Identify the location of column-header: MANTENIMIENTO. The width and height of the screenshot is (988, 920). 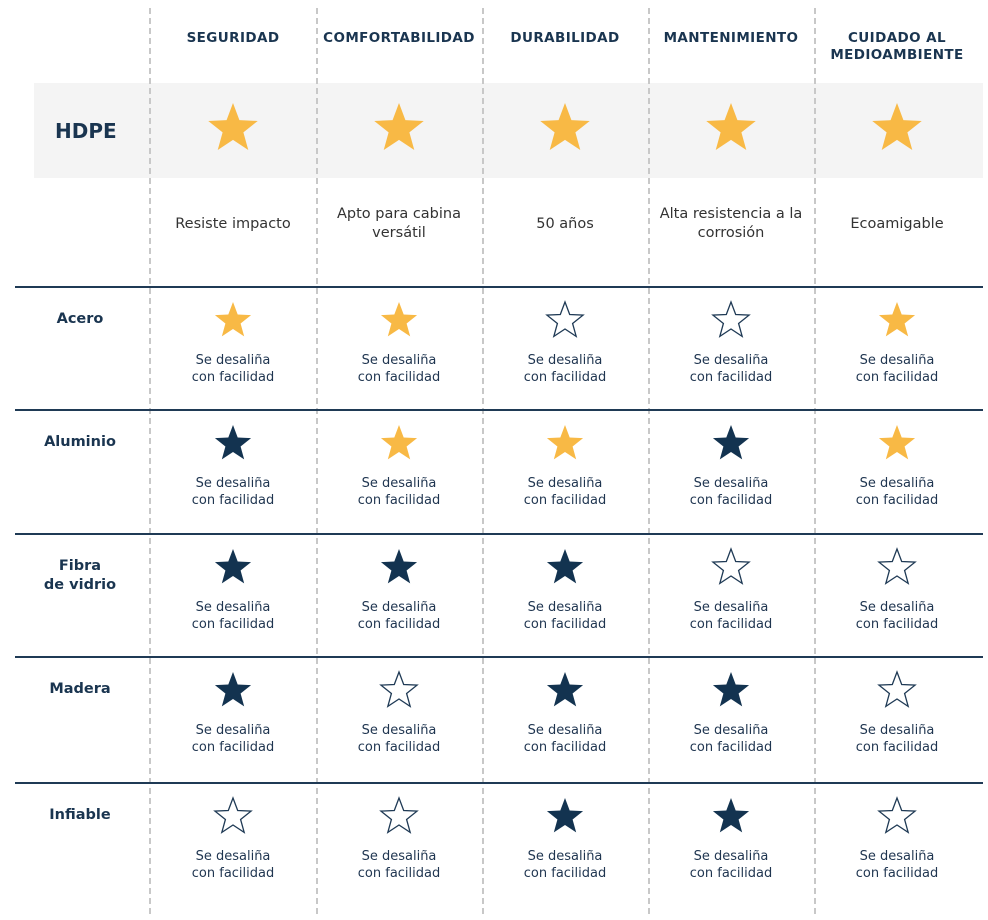
(731, 38).